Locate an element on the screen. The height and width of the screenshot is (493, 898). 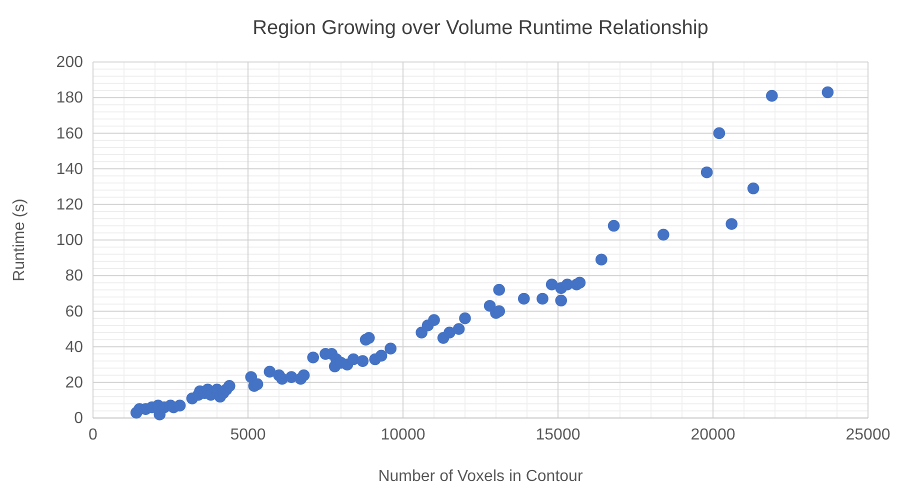
y-tick-label: 140 is located at coordinates (70, 169).